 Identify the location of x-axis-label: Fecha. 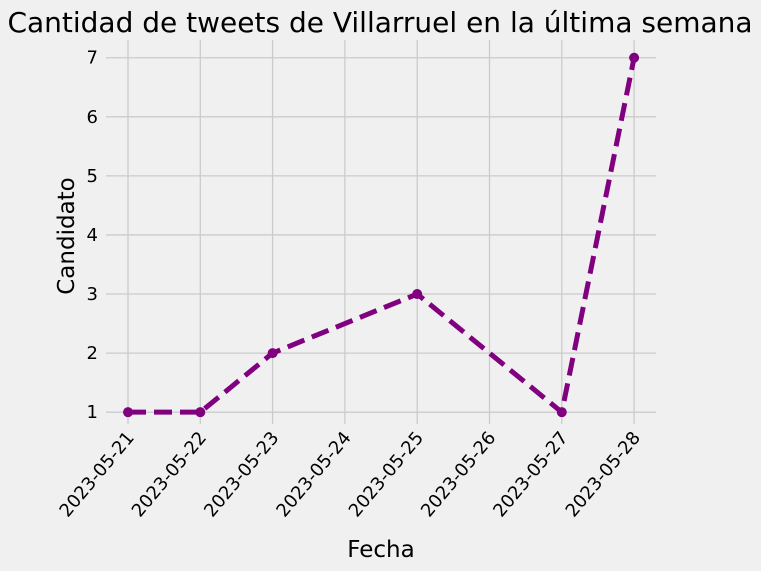
(380, 550).